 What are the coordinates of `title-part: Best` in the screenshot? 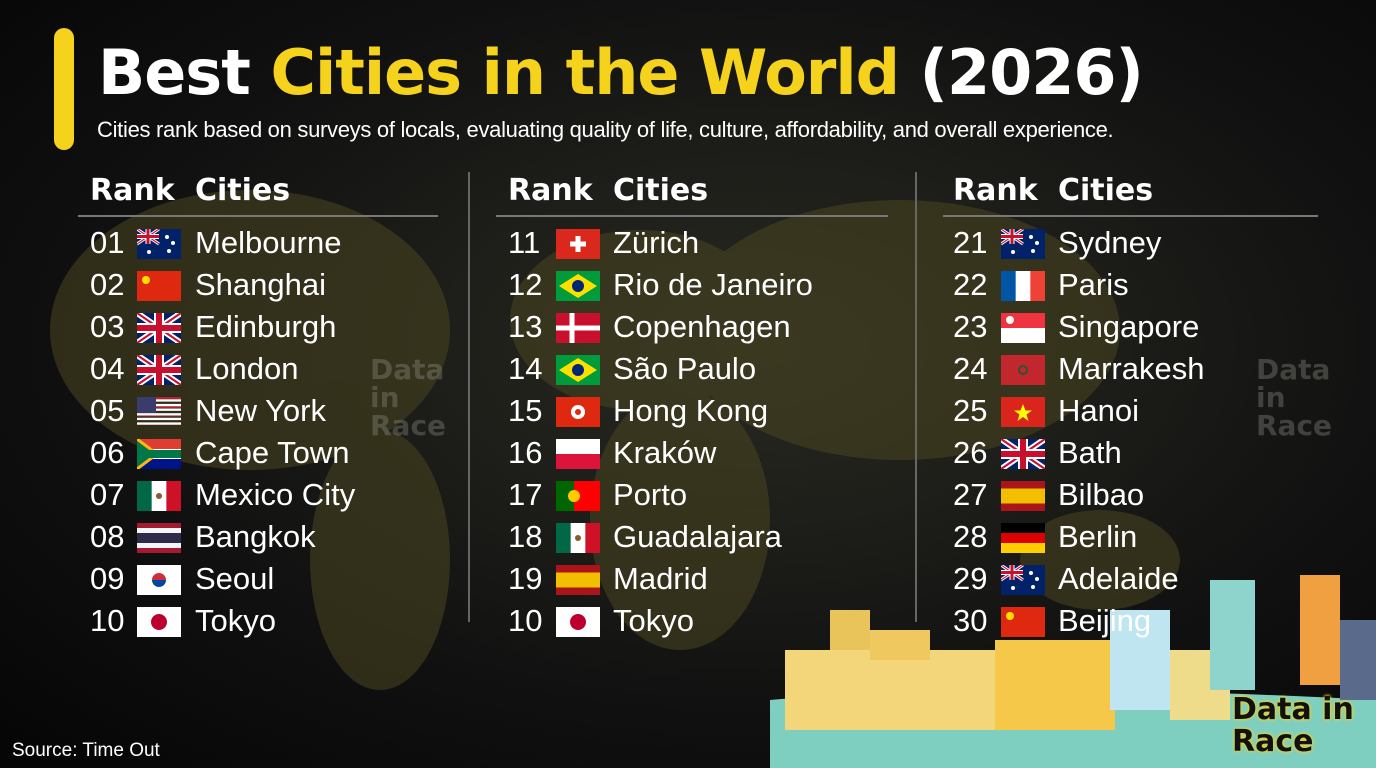 It's located at (174, 72).